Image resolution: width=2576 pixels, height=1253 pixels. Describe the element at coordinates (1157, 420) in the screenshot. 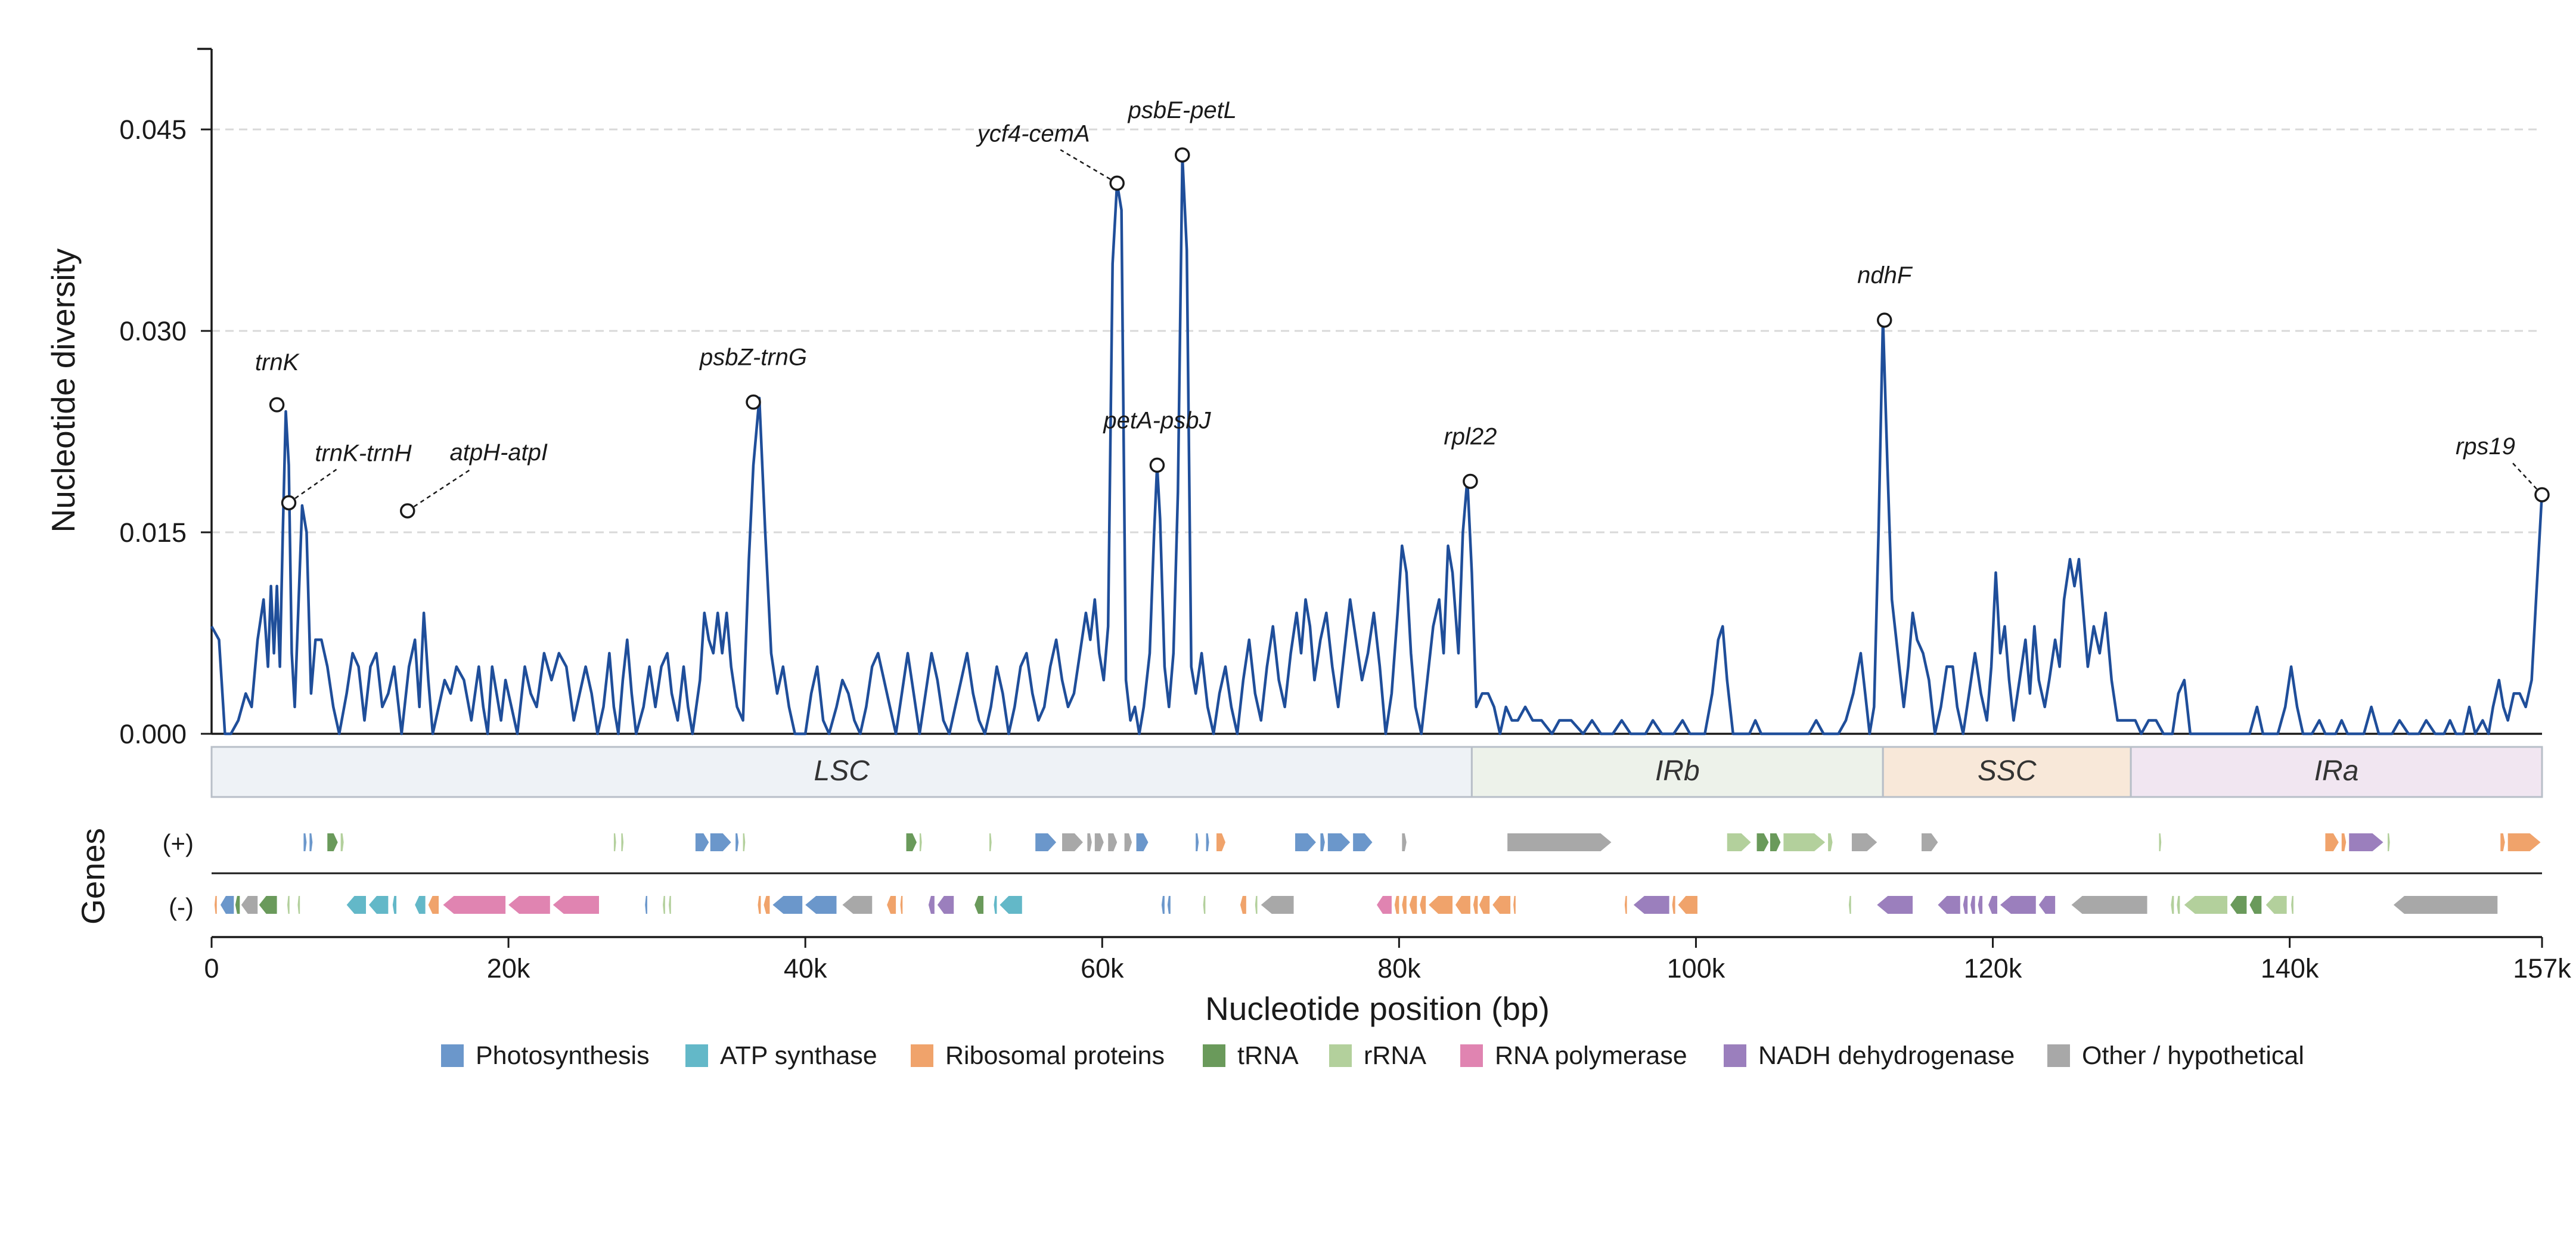

I see `peak-label: petA-psbJ` at that location.